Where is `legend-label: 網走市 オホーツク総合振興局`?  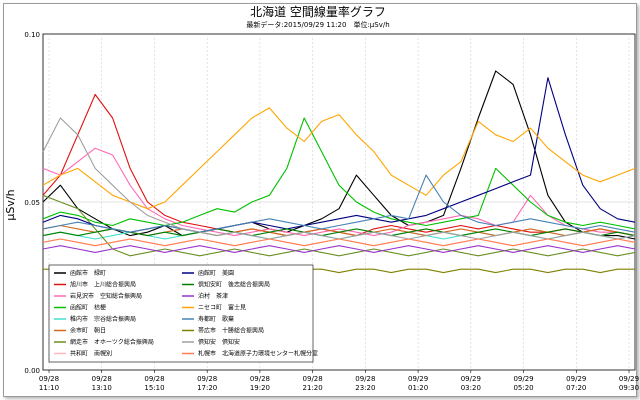 legend-label: 網走市 オホーツク総合振興局 is located at coordinates (112, 342).